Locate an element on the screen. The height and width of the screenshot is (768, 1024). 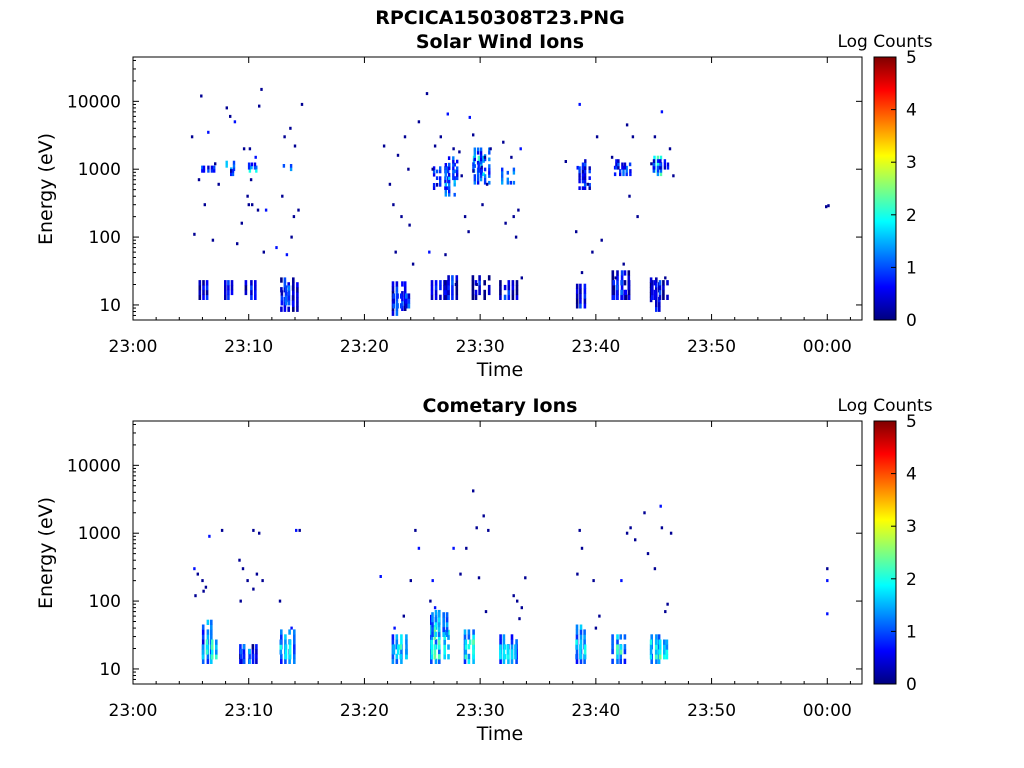
x-tick-label: 23:20 is located at coordinates (364, 711).